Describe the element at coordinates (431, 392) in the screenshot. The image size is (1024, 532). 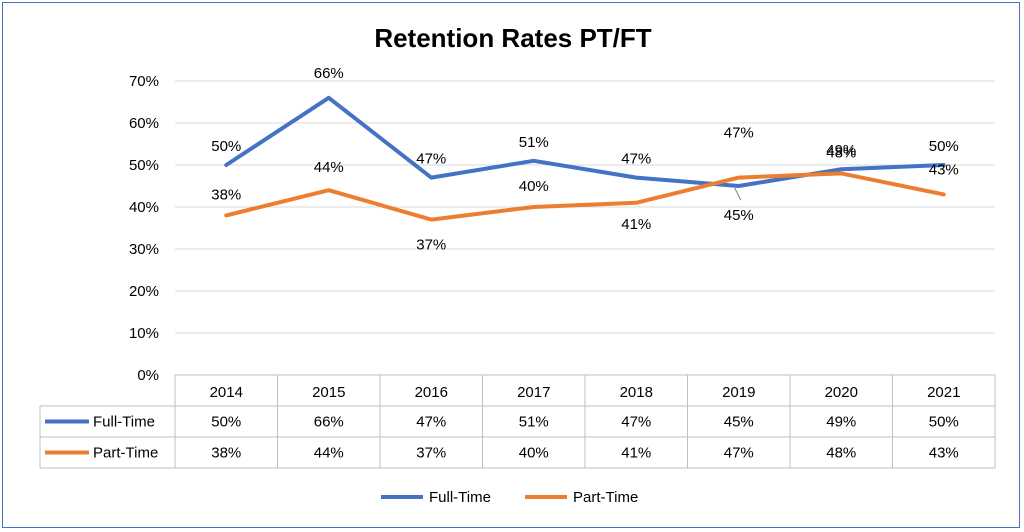
I see `category-label: 2016` at that location.